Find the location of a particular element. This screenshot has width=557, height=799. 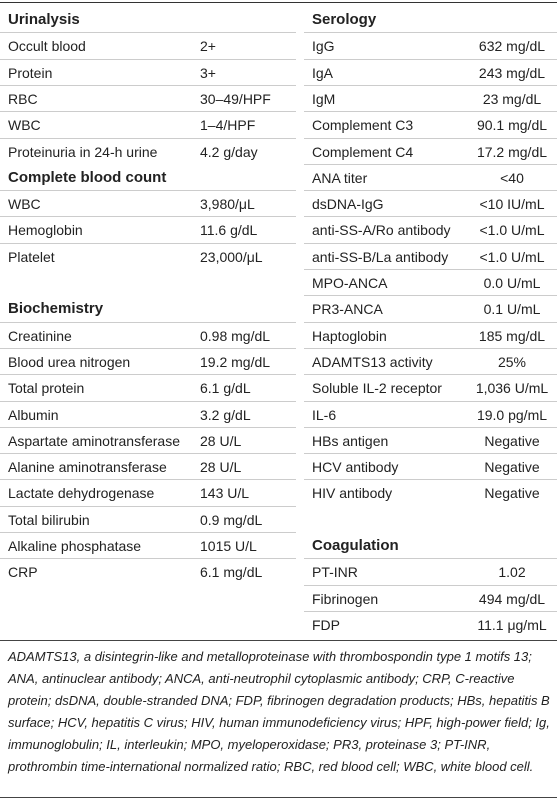

row-label: HBs antigen is located at coordinates (350, 440).